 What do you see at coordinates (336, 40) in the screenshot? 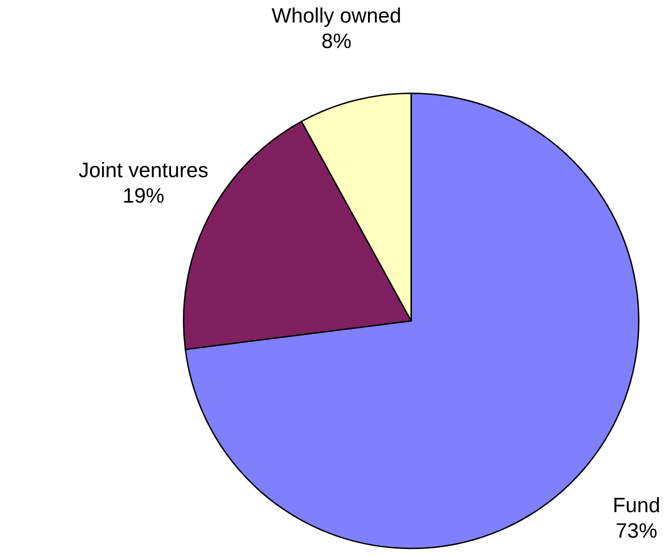
I see `data-label: 8%` at bounding box center [336, 40].